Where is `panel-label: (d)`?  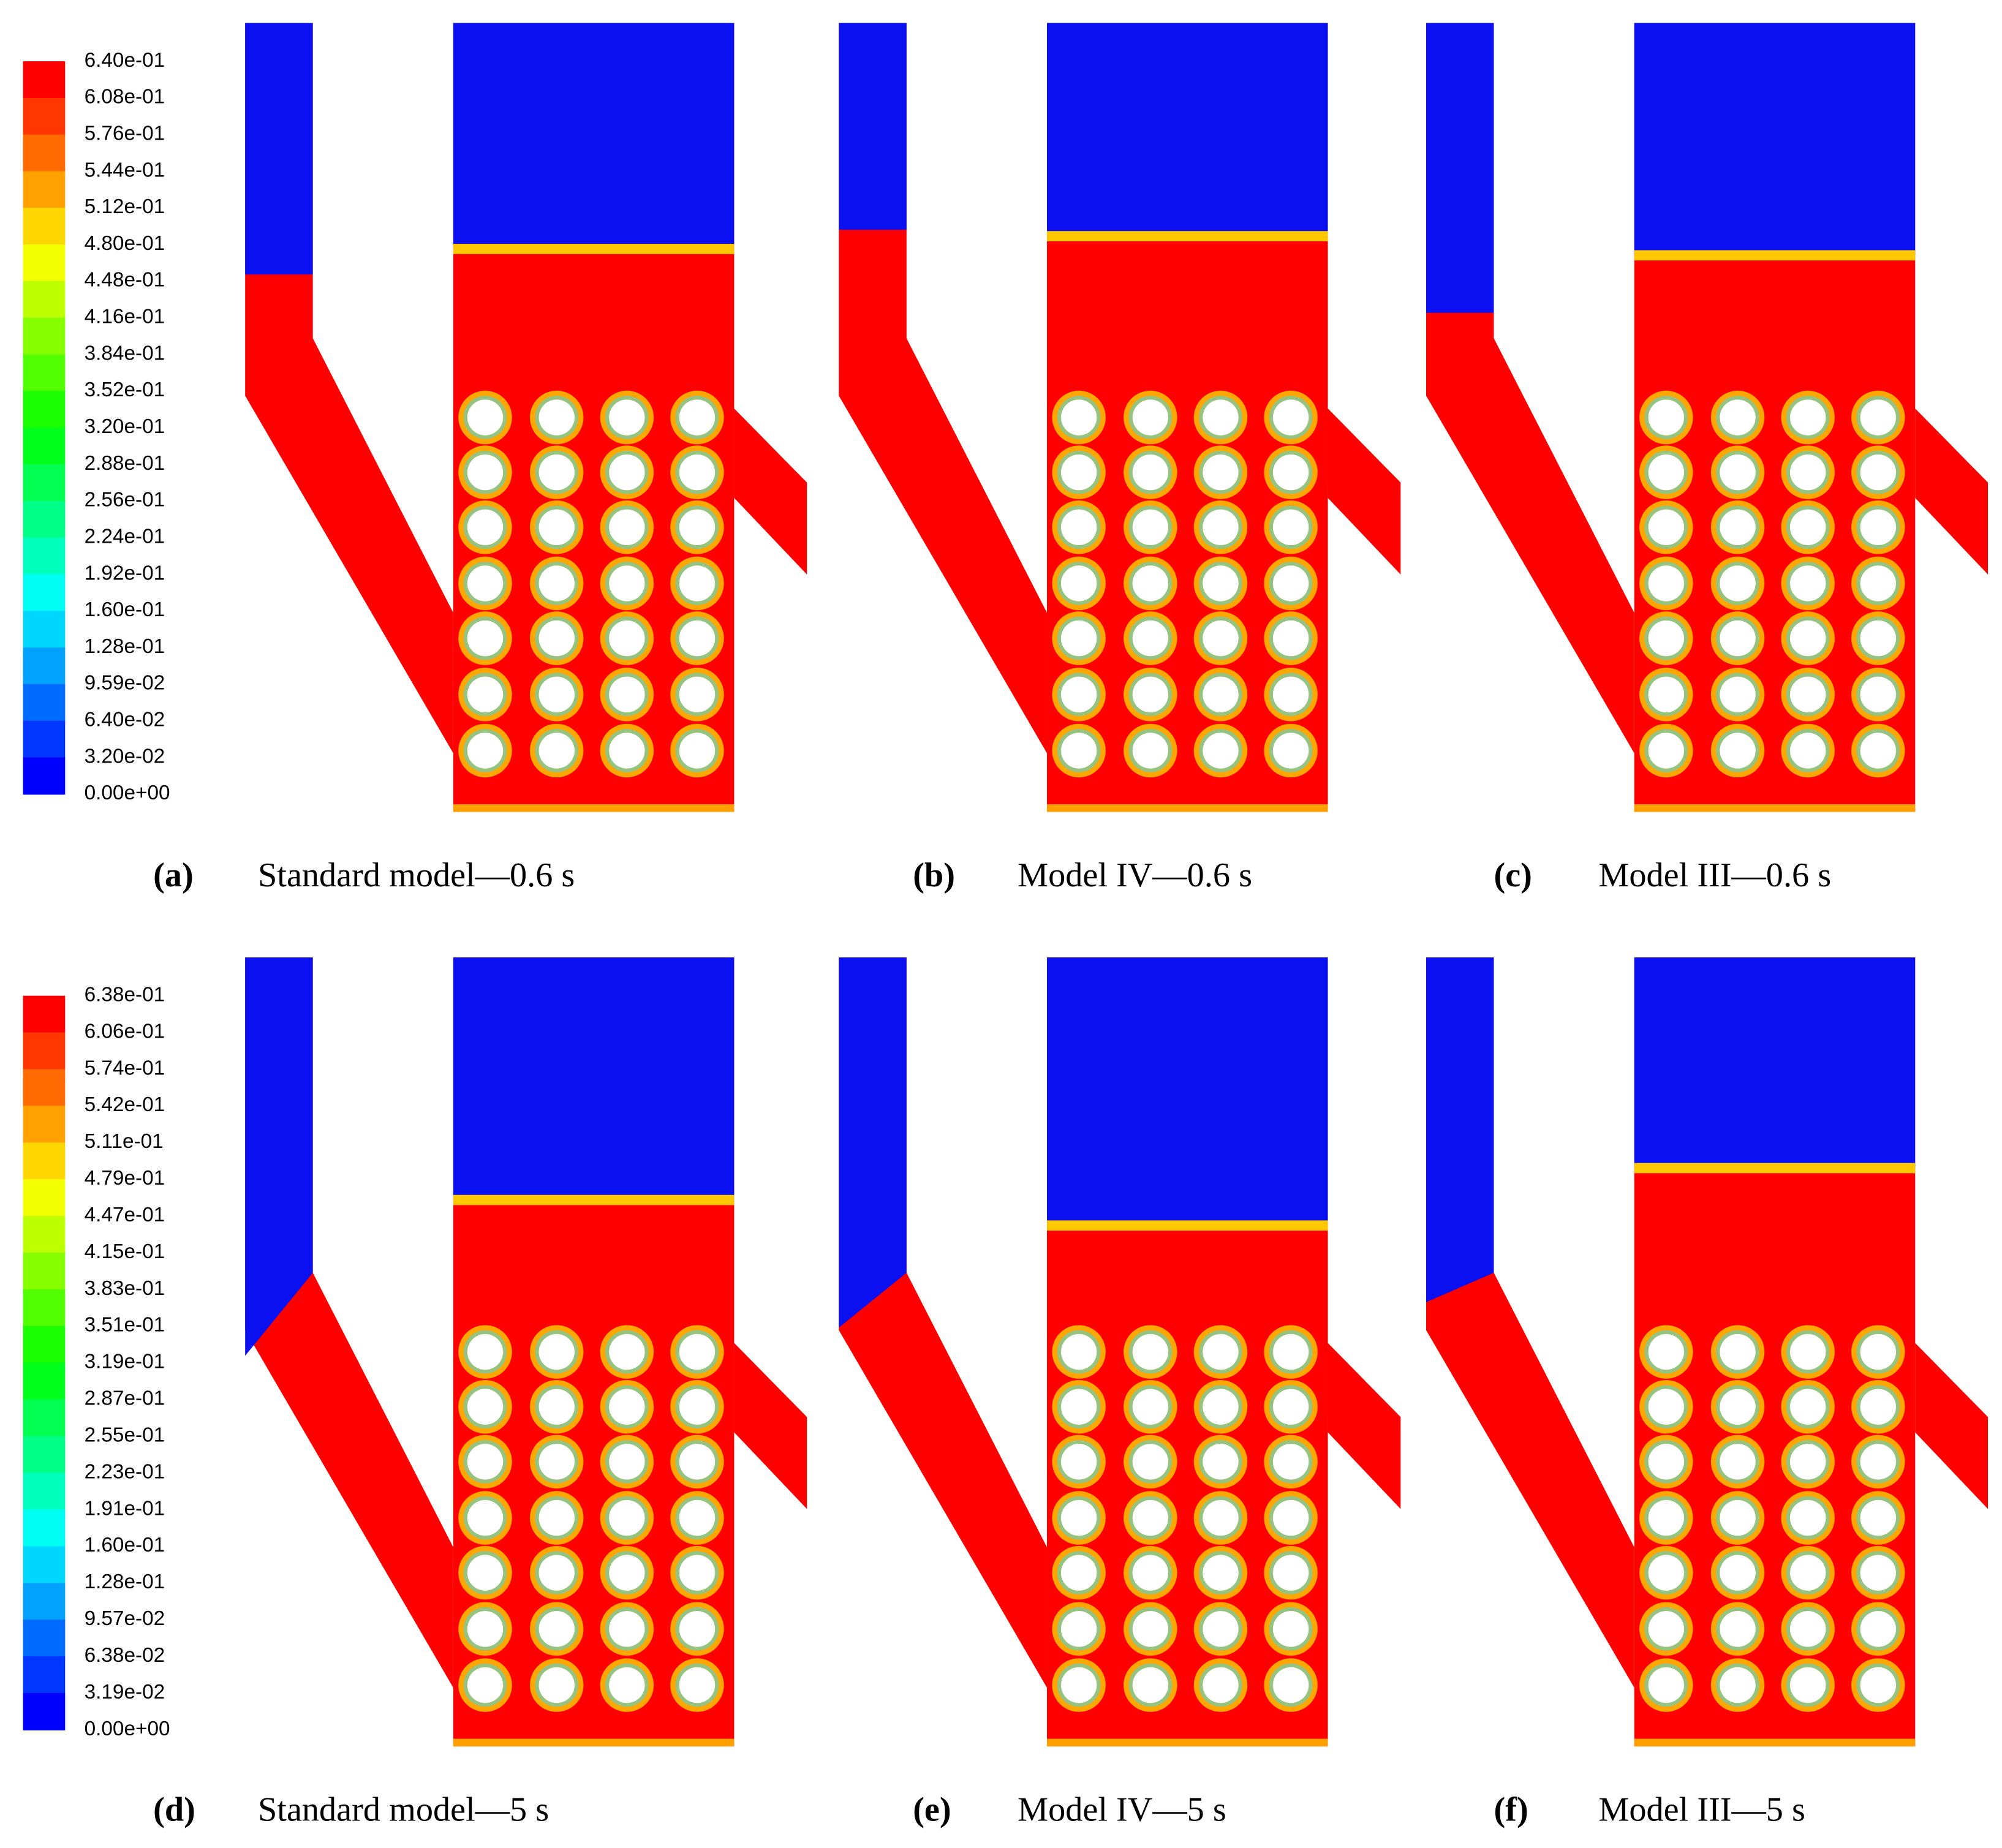
panel-label: (d) is located at coordinates (174, 1809).